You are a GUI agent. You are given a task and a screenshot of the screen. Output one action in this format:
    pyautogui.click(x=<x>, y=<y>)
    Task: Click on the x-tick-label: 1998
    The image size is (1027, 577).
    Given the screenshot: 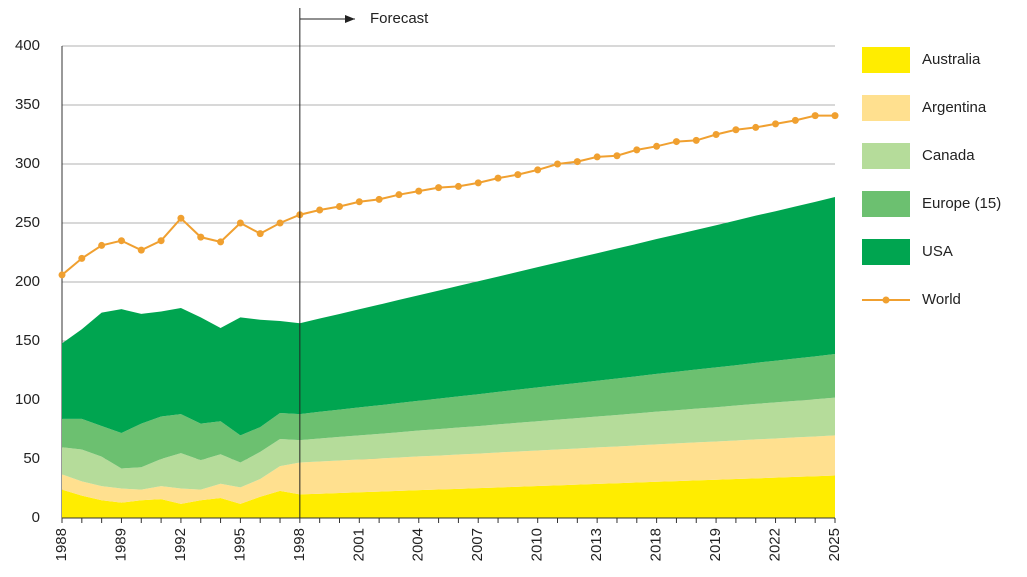 What is the action you would take?
    pyautogui.click(x=299, y=544)
    